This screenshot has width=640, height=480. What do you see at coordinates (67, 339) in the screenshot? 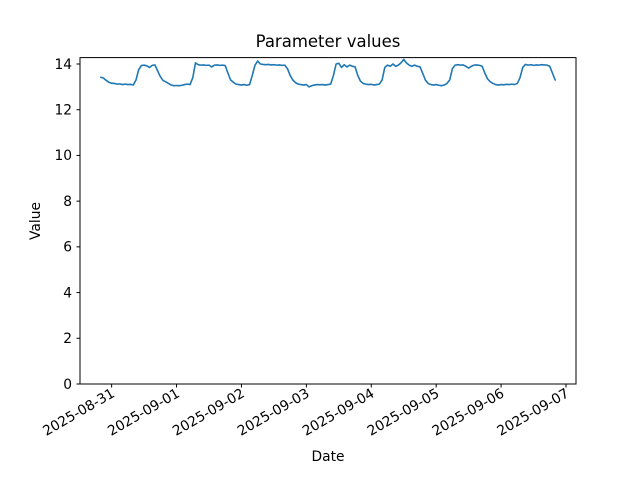
I see `y-tick-label: 2` at bounding box center [67, 339].